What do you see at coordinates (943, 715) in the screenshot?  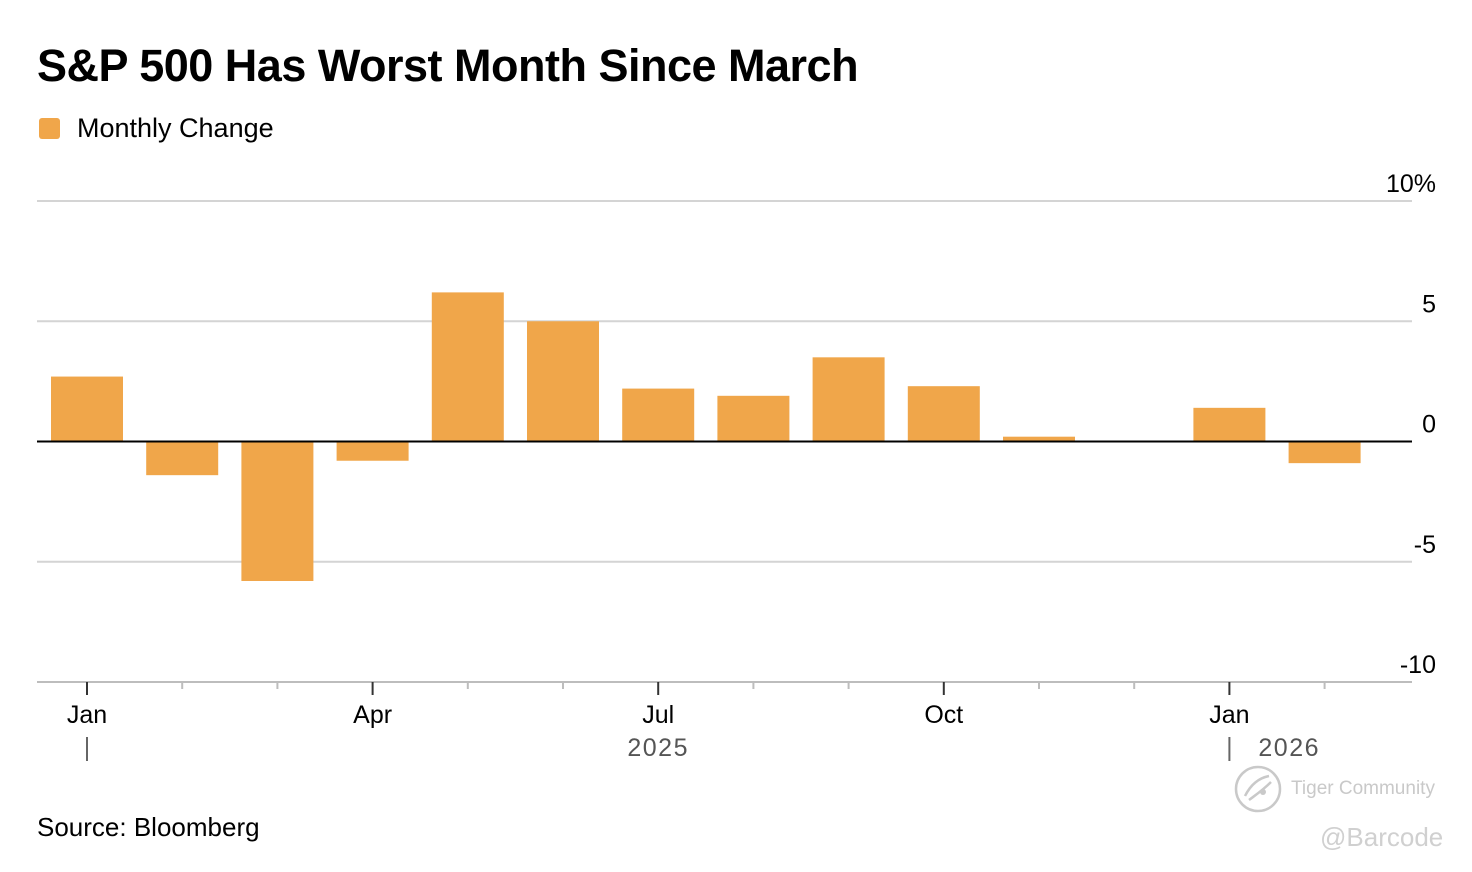 I see `x-tick-label: Oct` at bounding box center [943, 715].